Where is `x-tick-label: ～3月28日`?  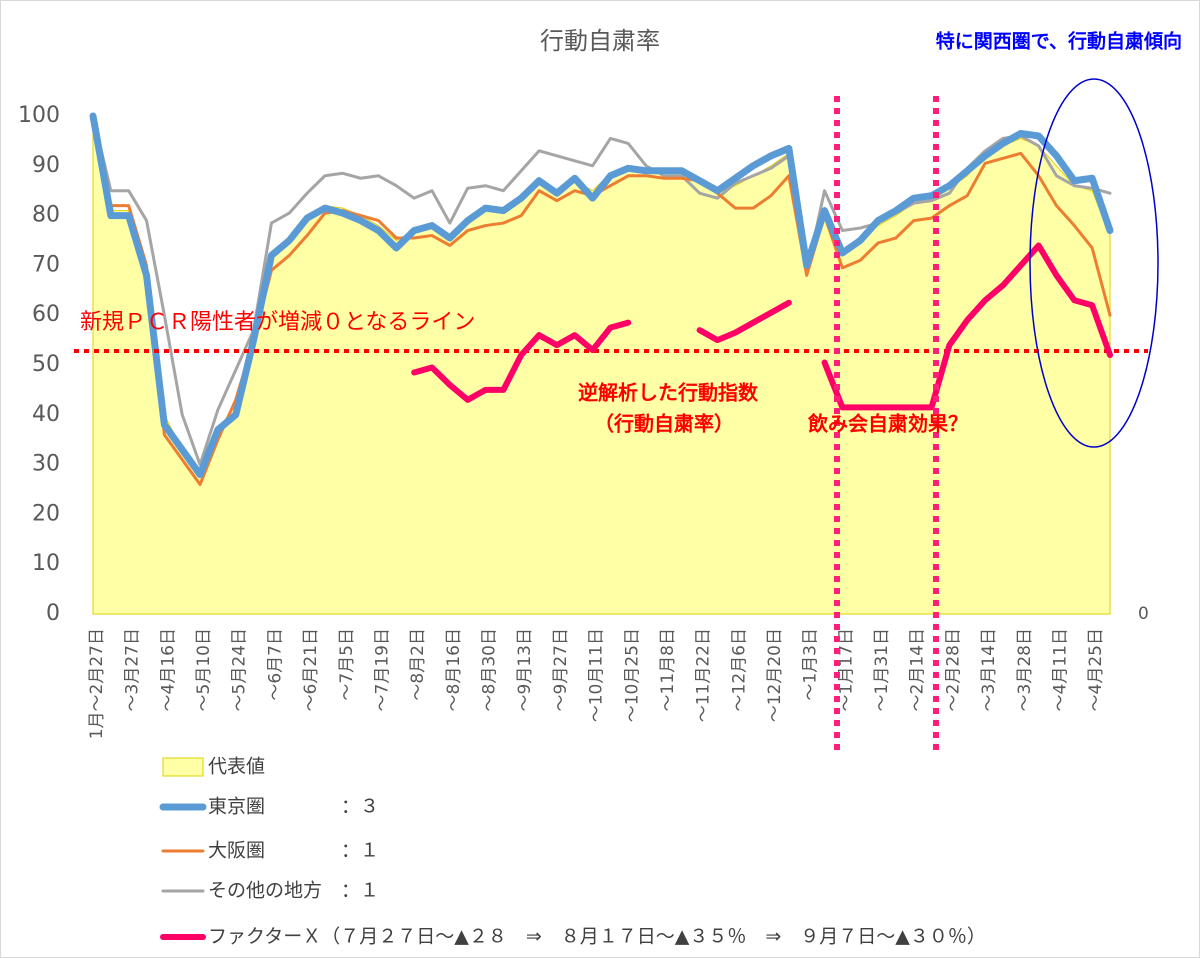
x-tick-label: ～3月28日 is located at coordinates (1025, 669).